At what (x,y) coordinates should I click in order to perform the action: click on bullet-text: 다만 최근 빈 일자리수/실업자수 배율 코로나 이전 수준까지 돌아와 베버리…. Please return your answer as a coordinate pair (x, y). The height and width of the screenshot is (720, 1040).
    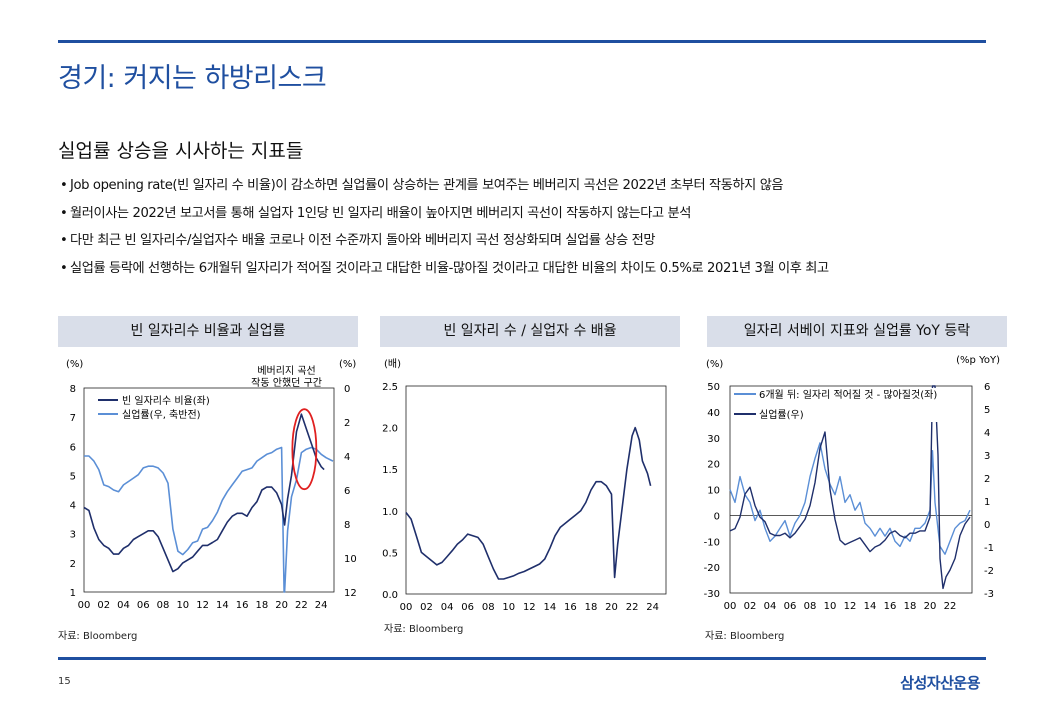
    Looking at the image, I should click on (363, 240).